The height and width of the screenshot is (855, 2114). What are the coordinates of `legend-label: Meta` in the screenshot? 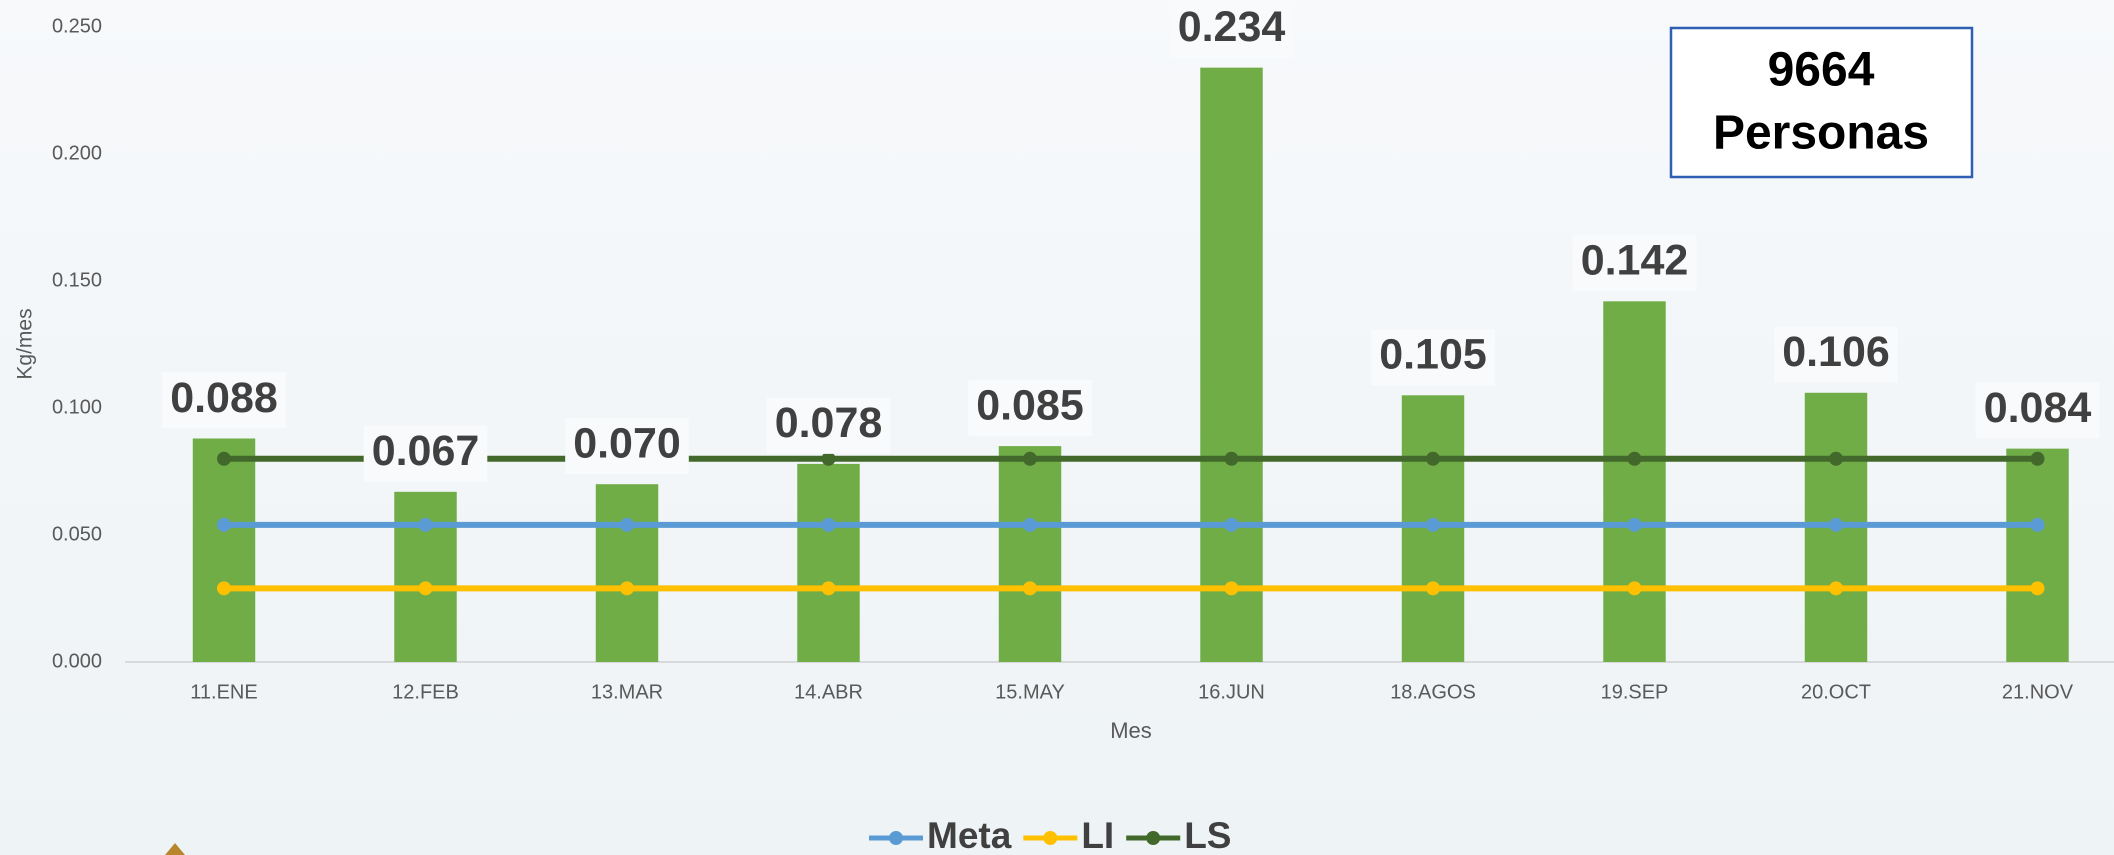 It's located at (969, 835).